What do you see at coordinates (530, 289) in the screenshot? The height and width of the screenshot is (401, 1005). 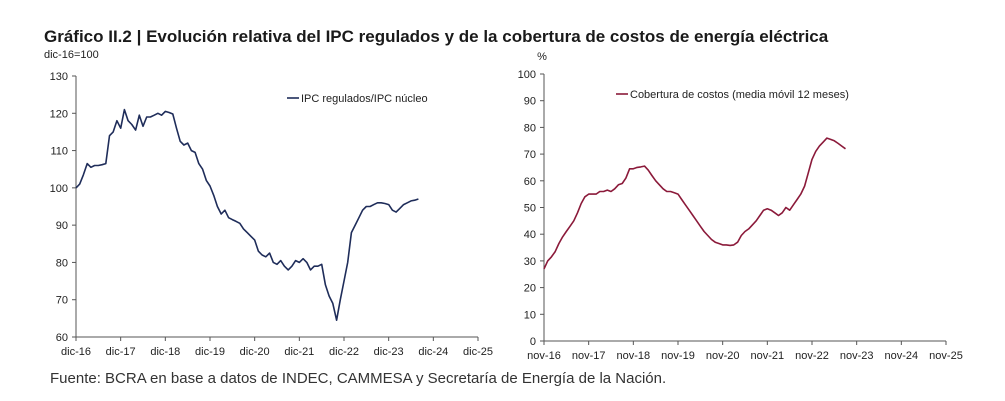 I see `y-tick-label: 20` at bounding box center [530, 289].